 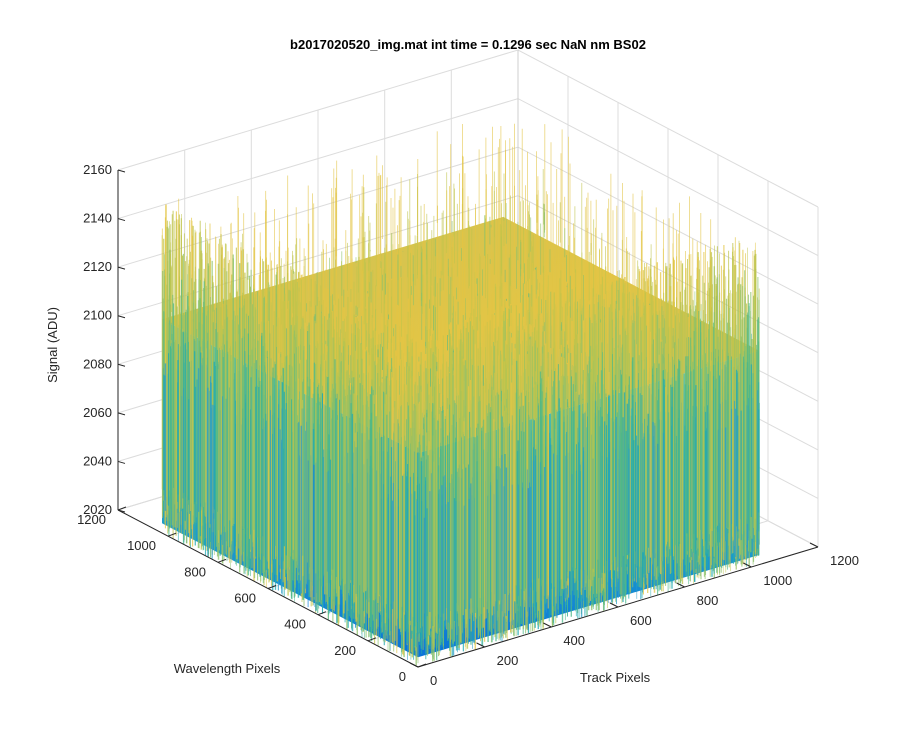 What do you see at coordinates (574, 640) in the screenshot?
I see `x-tick-label: 400` at bounding box center [574, 640].